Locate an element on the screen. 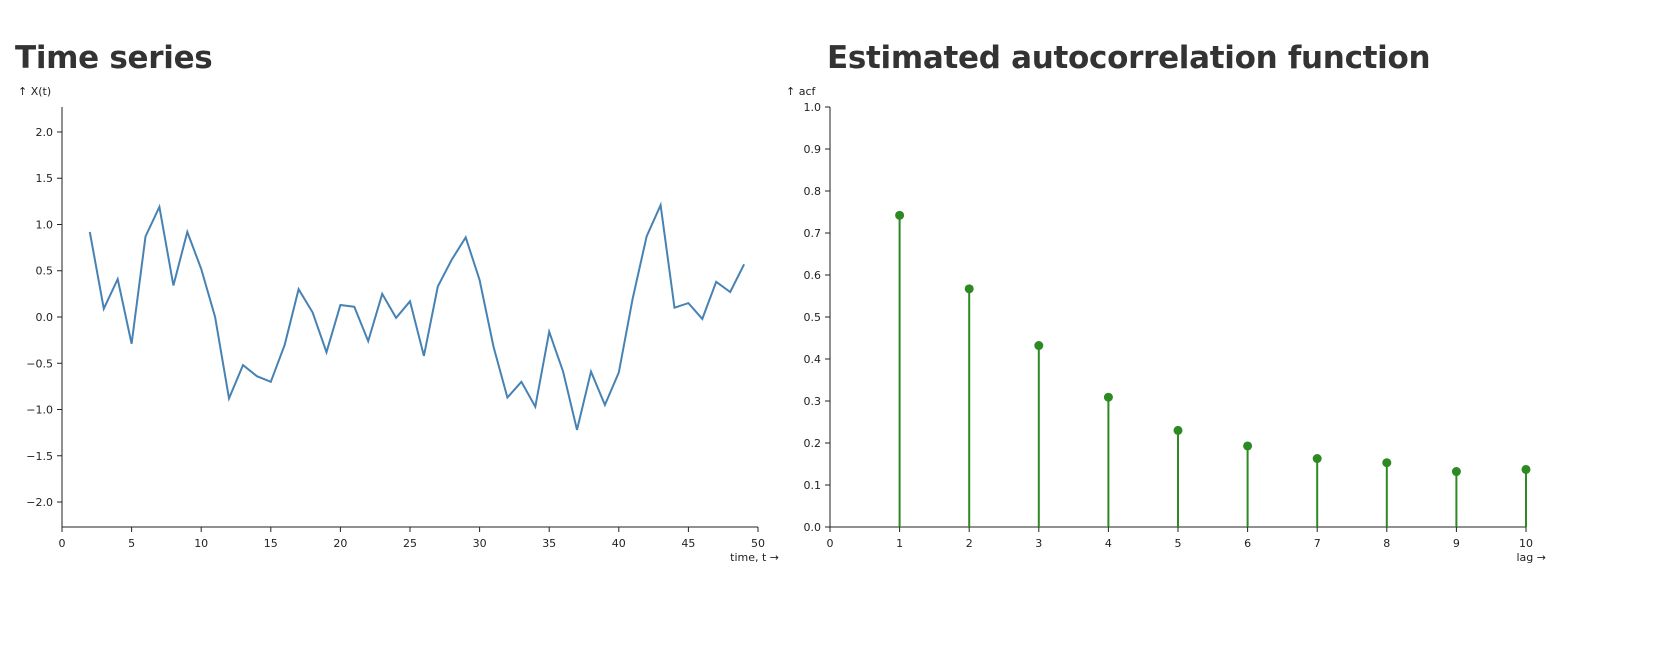  y-tick-label: −0.5 is located at coordinates (39, 363).